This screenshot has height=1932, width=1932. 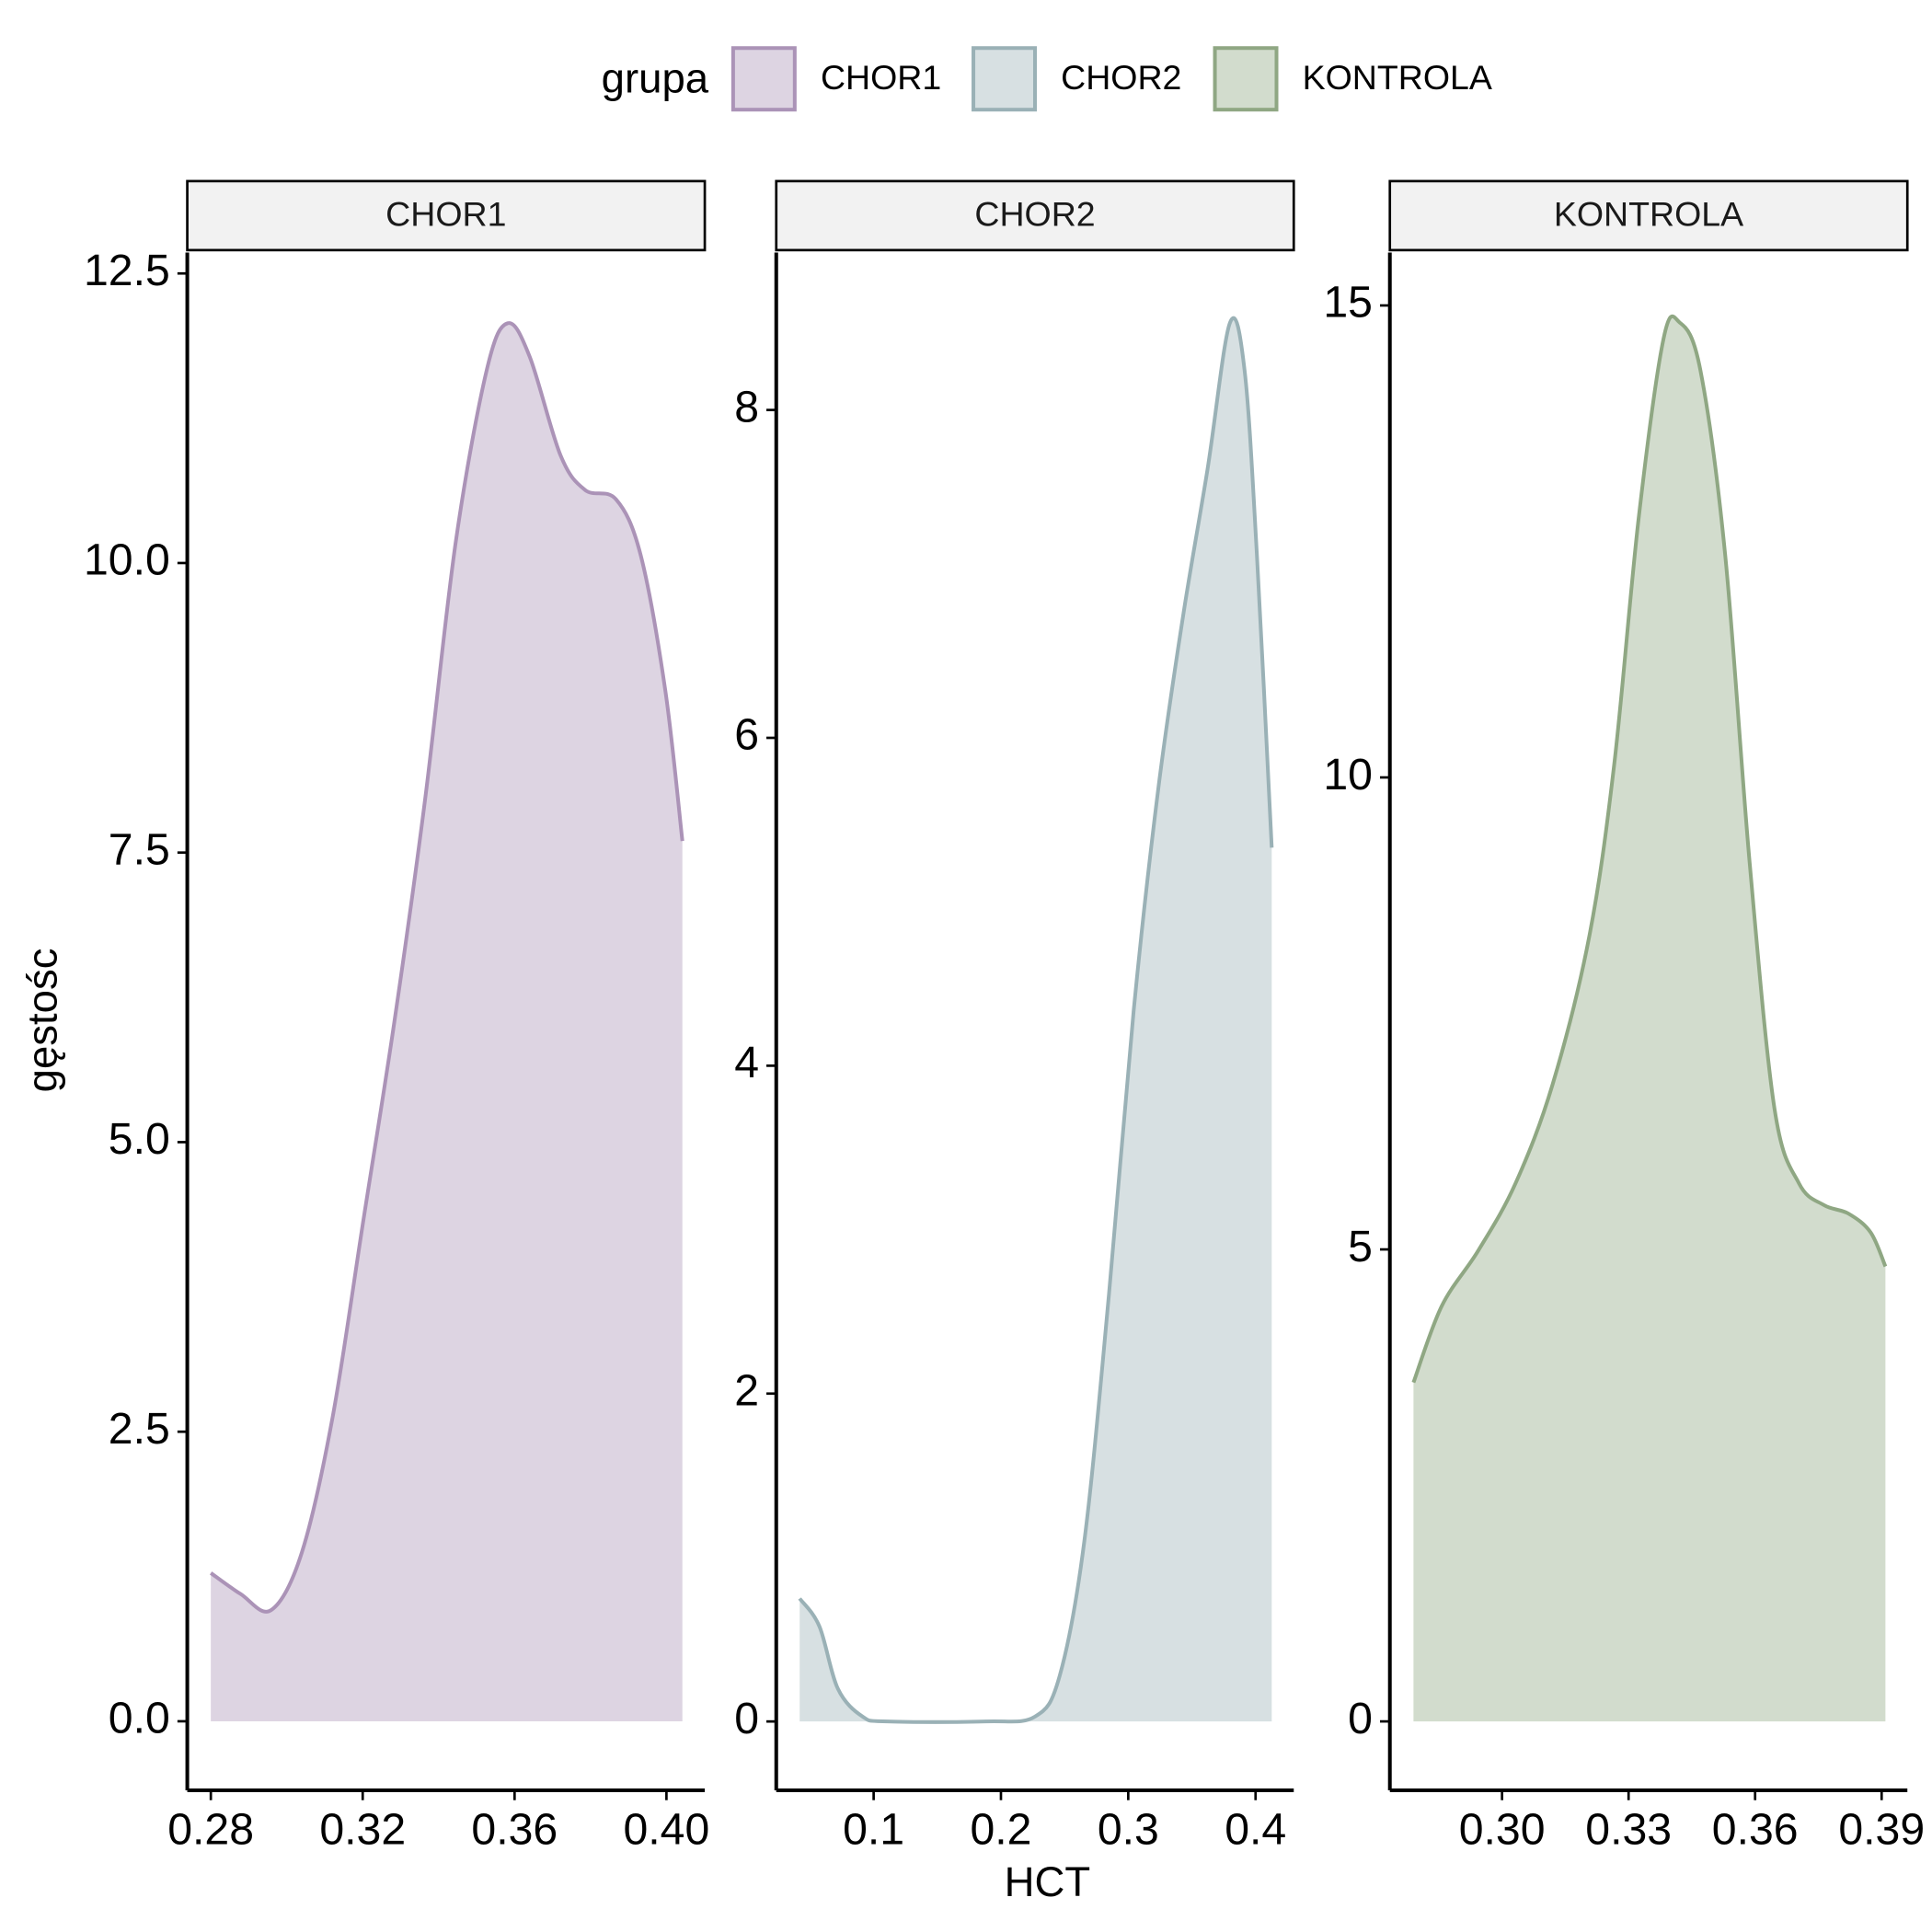 I want to click on x-tick-label: 0.2, so click(x=1000, y=1829).